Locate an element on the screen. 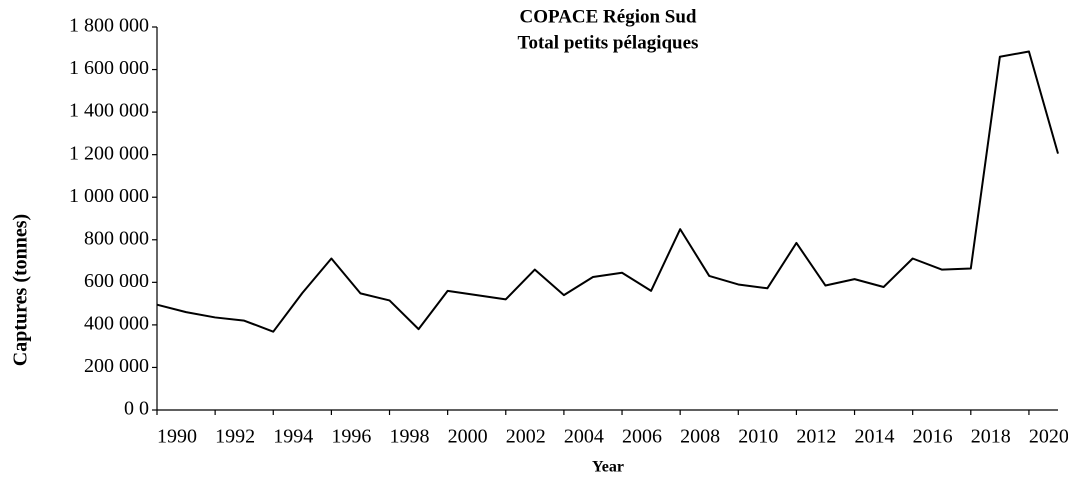 The width and height of the screenshot is (1068, 481). x-tick-label: 2020 is located at coordinates (1048, 437).